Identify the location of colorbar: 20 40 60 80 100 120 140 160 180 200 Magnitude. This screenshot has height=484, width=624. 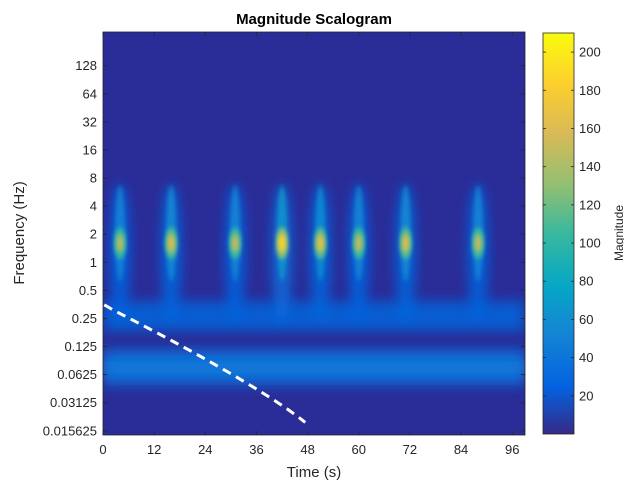
(583, 233).